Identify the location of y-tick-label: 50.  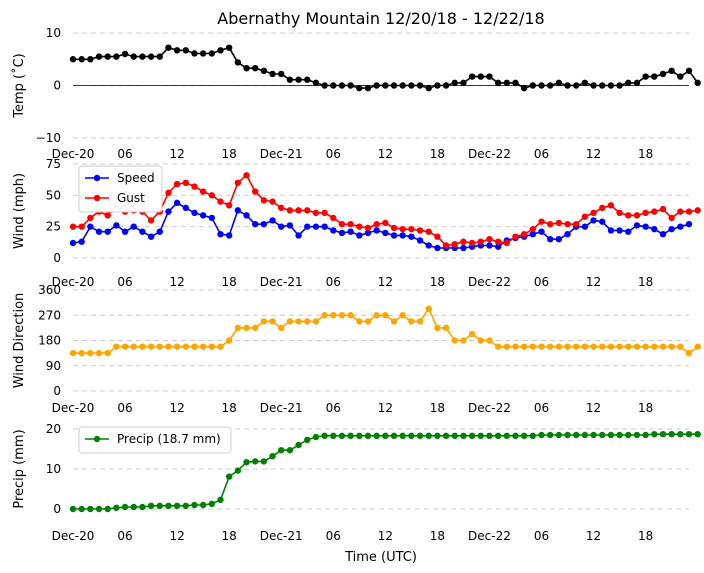
(53, 195).